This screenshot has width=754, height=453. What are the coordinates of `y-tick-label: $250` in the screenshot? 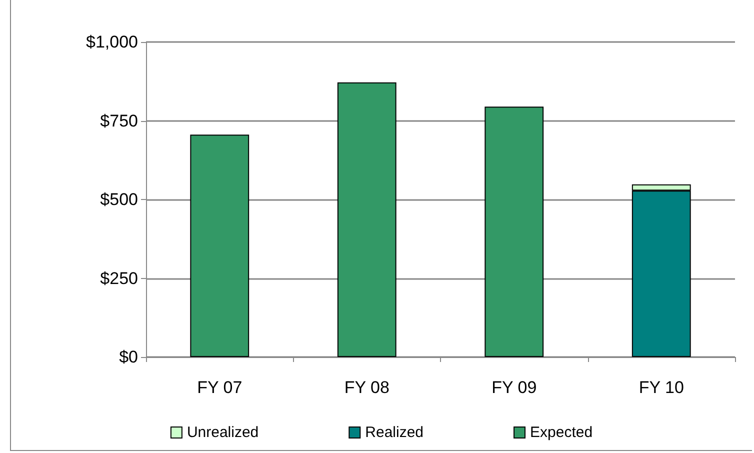 It's located at (119, 278).